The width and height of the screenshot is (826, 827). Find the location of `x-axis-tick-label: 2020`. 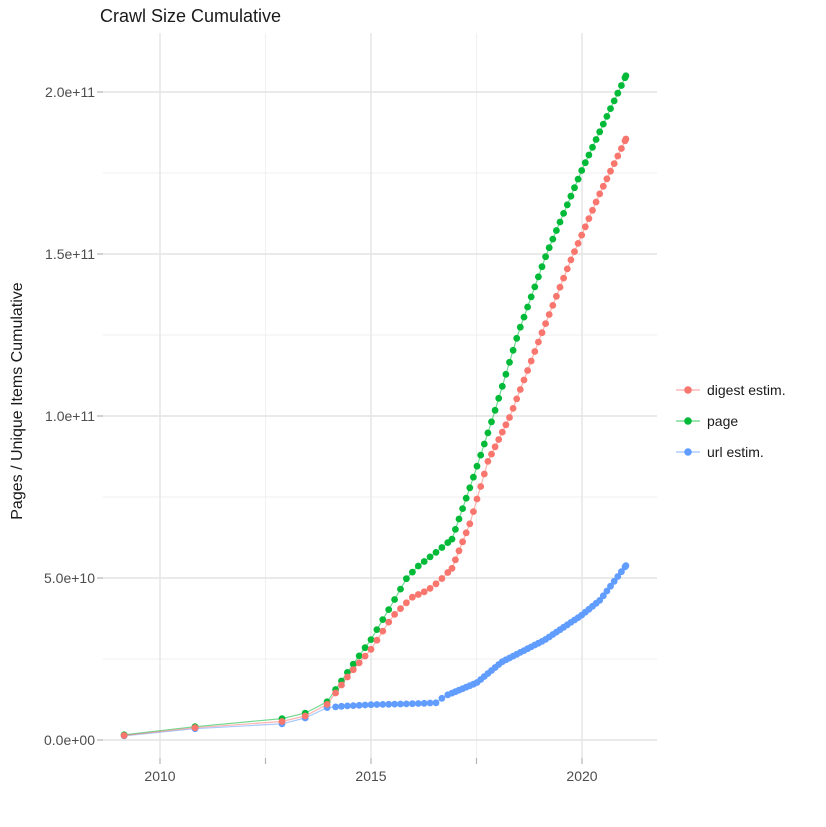

x-axis-tick-label: 2020 is located at coordinates (582, 776).